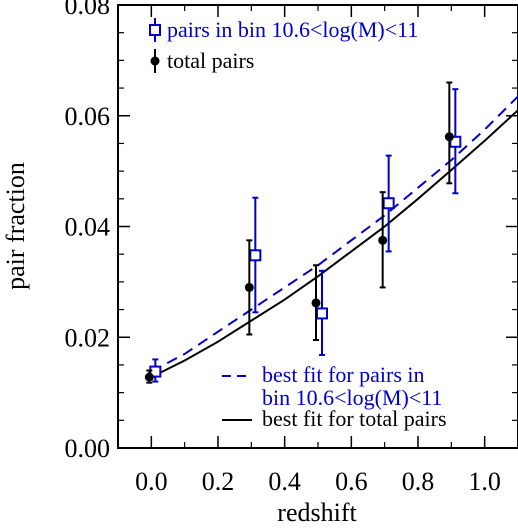 The width and height of the screenshot is (518, 529). I want to click on y-tick-label: 0.08, so click(88, 10).